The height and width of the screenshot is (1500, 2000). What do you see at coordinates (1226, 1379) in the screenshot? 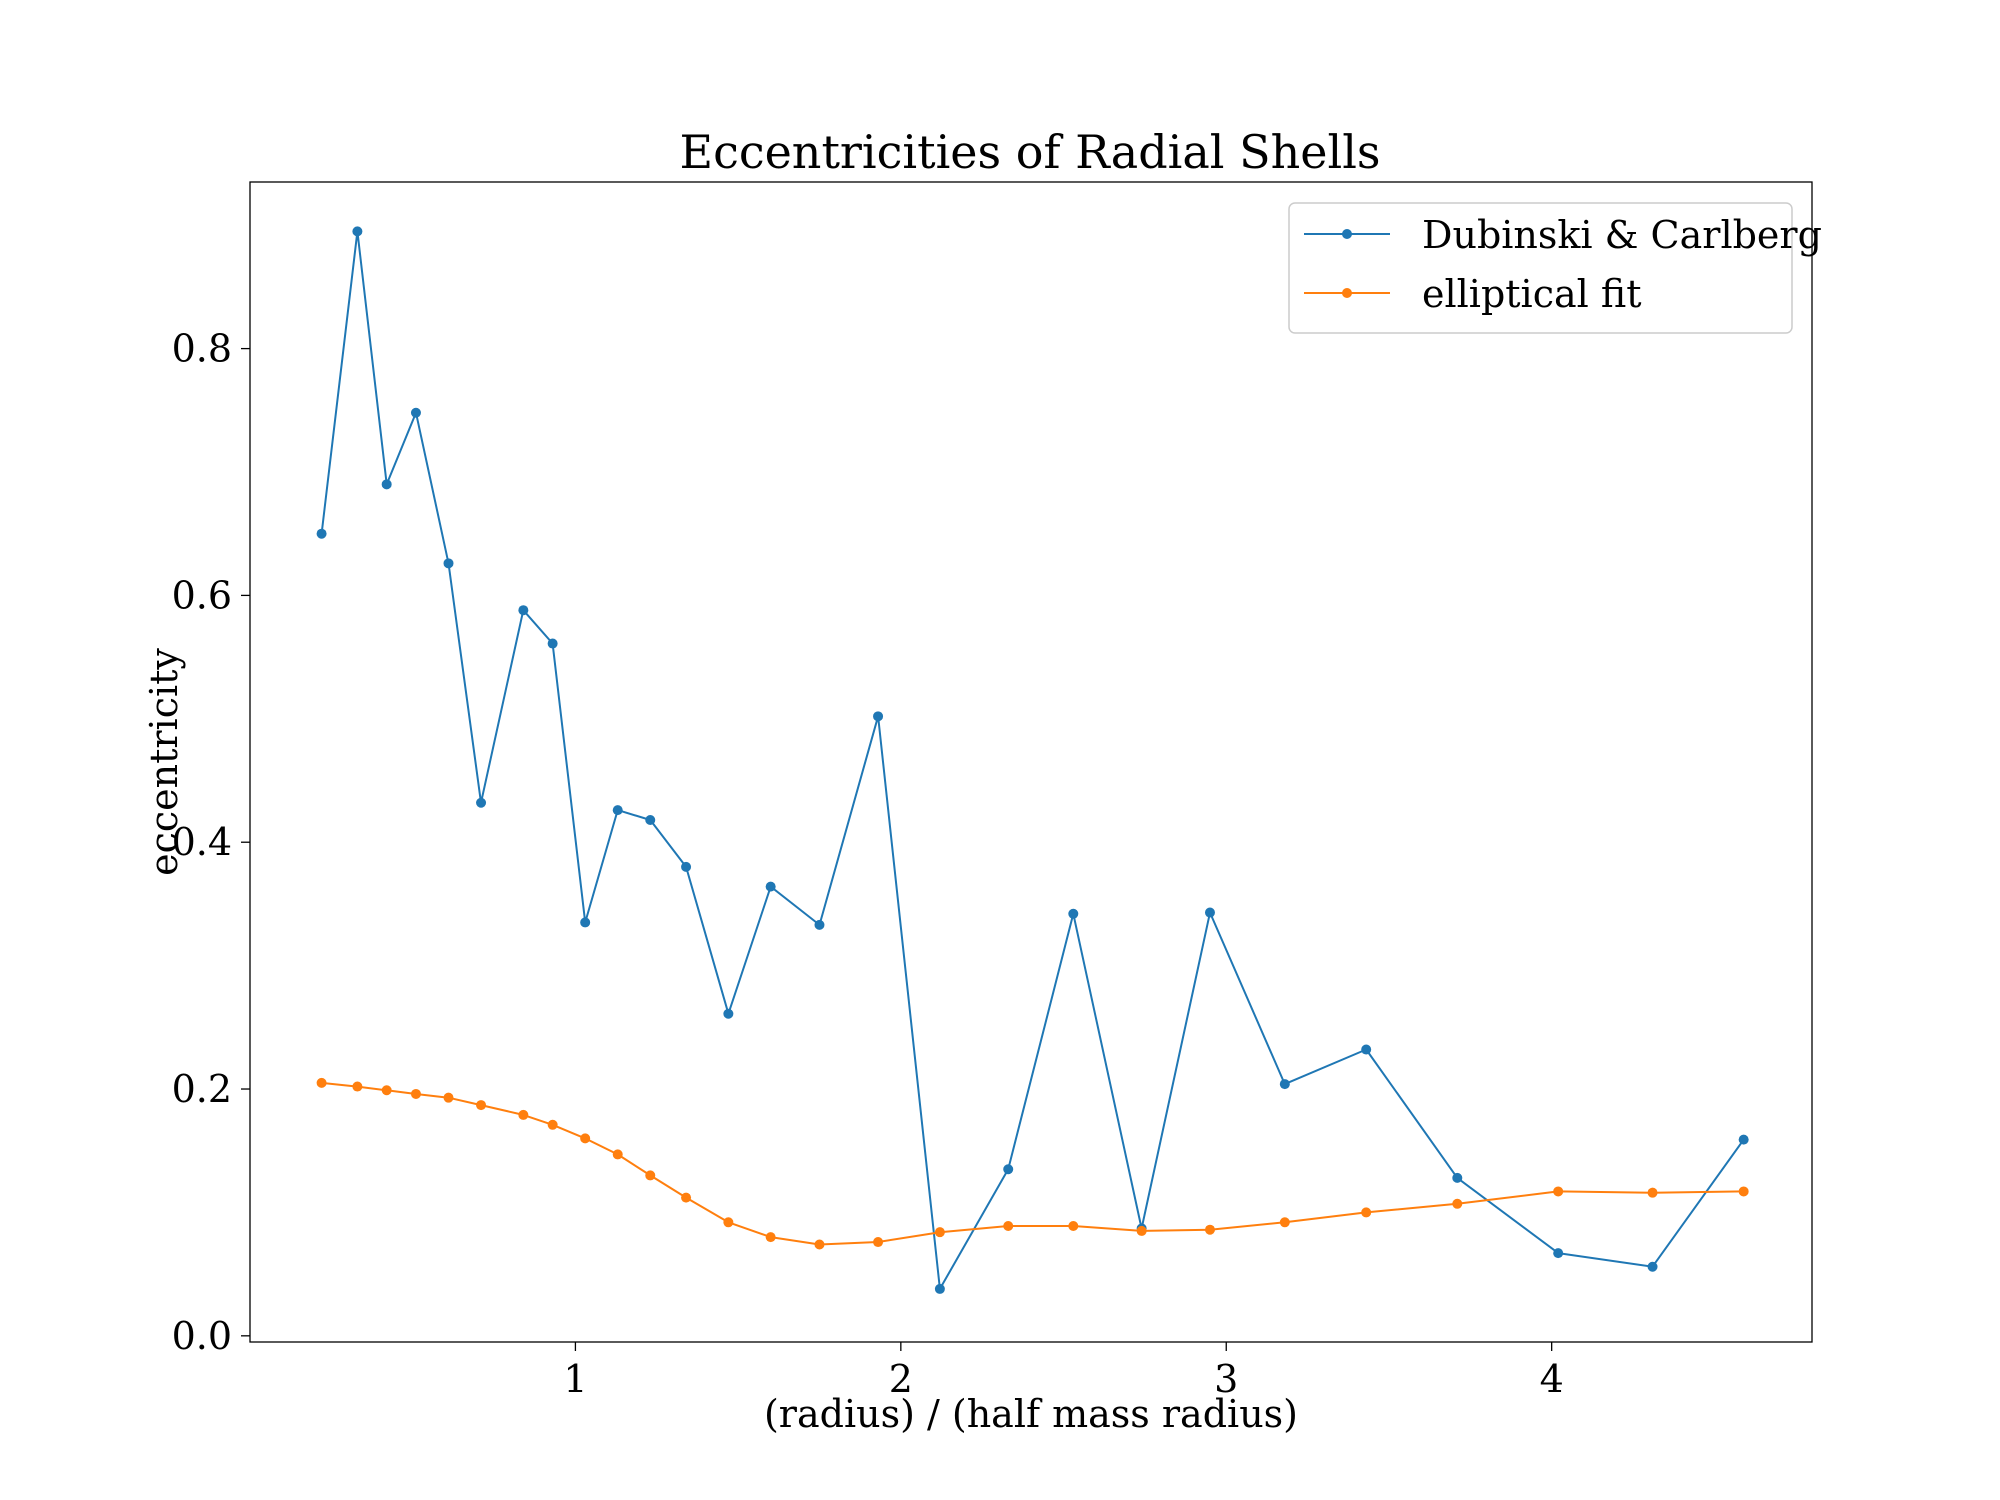
I see `x-tick-label: 3` at bounding box center [1226, 1379].